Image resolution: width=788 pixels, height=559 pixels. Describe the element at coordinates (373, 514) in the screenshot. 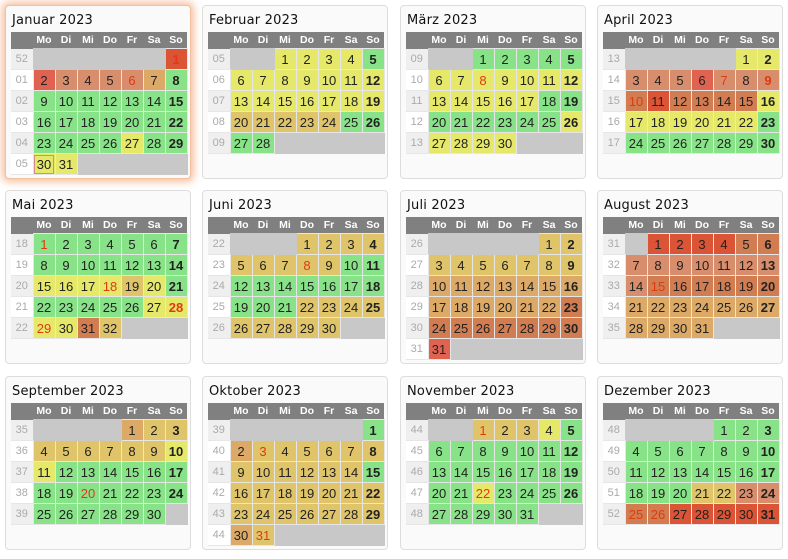

I see `day-cell: 29` at that location.